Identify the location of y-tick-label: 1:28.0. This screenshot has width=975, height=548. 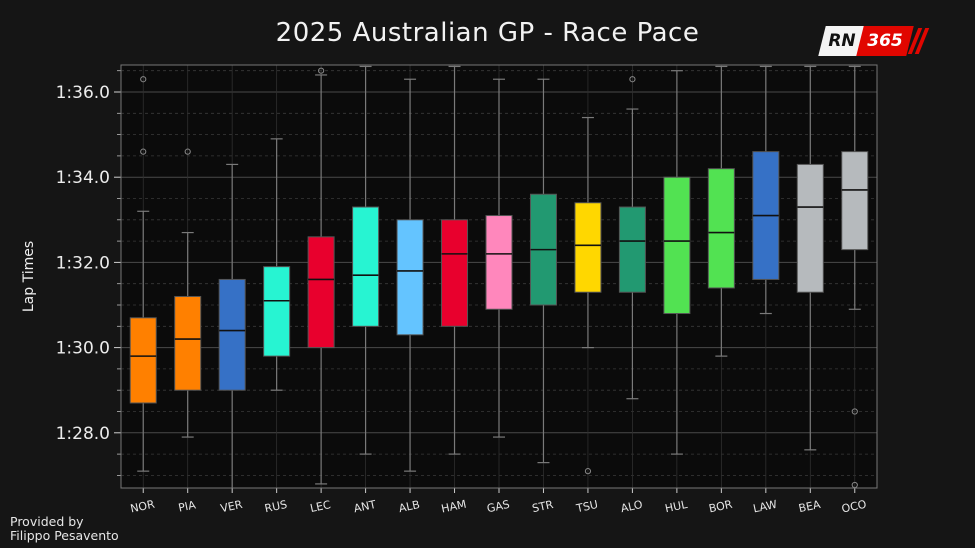
(83, 434).